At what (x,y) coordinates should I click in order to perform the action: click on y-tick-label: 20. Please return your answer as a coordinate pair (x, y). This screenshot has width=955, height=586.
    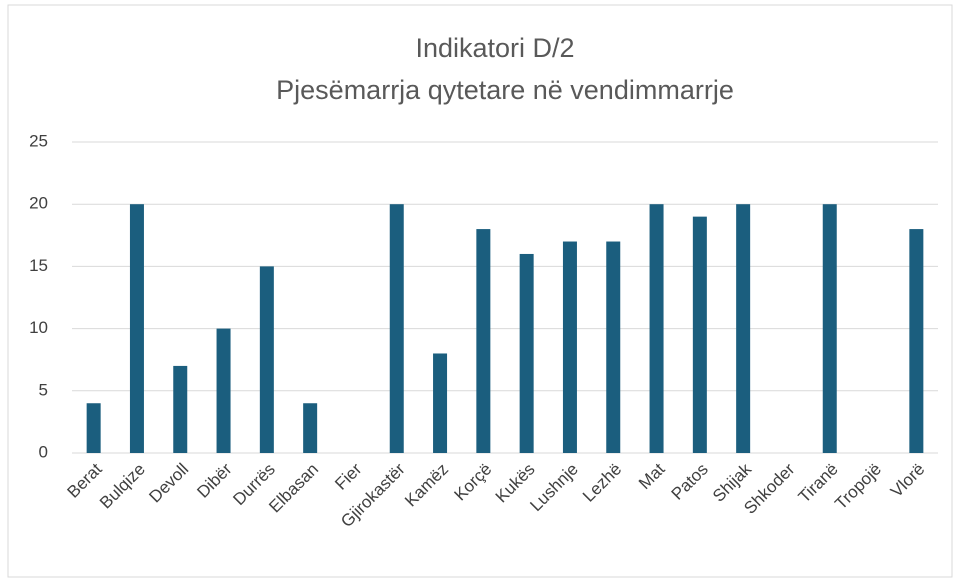
    Looking at the image, I should click on (38, 203).